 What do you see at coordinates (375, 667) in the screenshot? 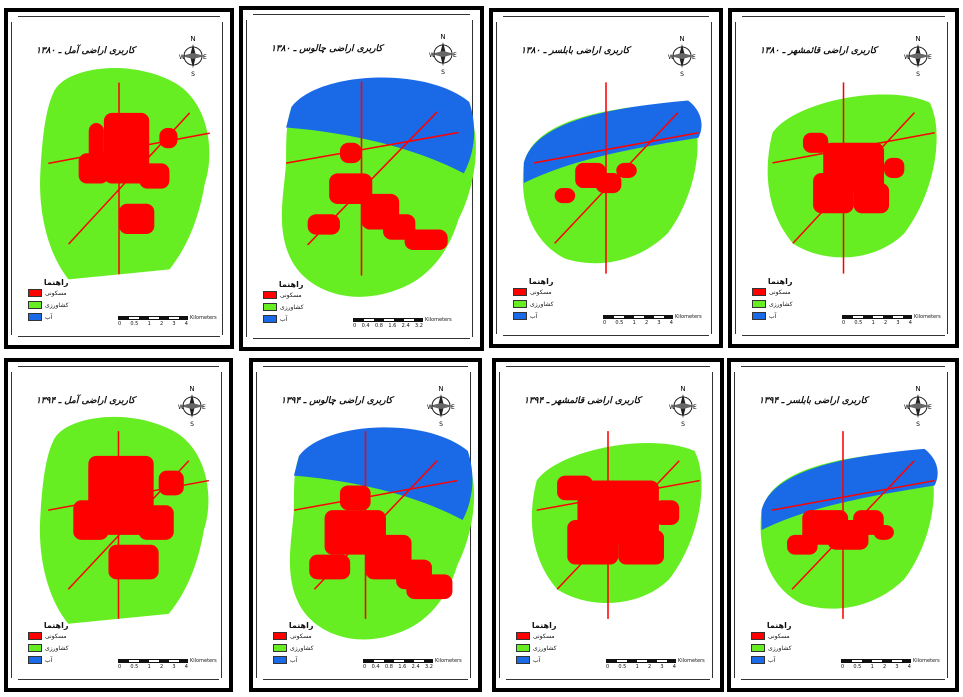
I see `scale-tick-label: 0.4` at bounding box center [375, 667].